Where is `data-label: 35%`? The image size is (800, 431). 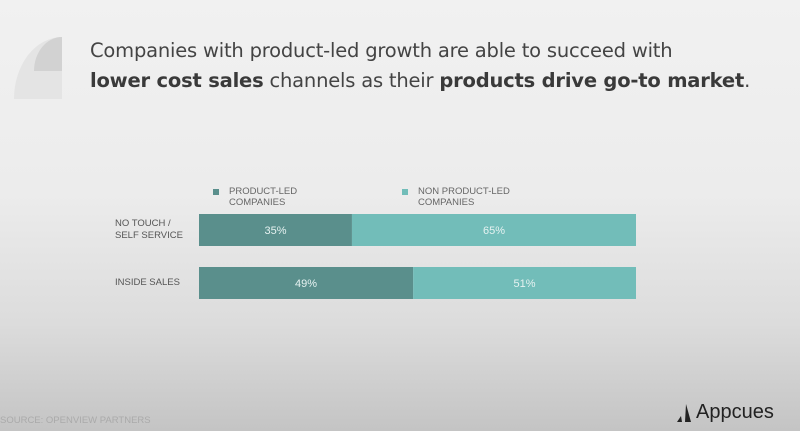
data-label: 35% is located at coordinates (275, 231).